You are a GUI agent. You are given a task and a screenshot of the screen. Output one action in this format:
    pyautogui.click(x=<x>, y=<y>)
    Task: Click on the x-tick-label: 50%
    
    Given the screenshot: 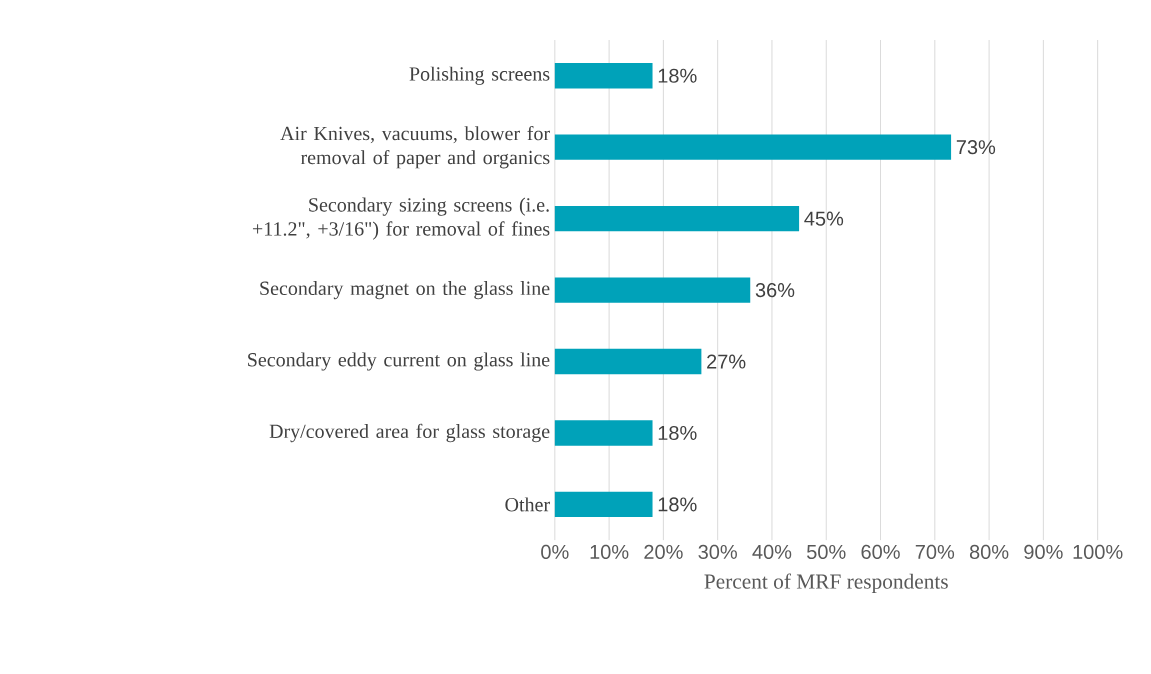 What is the action you would take?
    pyautogui.click(x=826, y=552)
    